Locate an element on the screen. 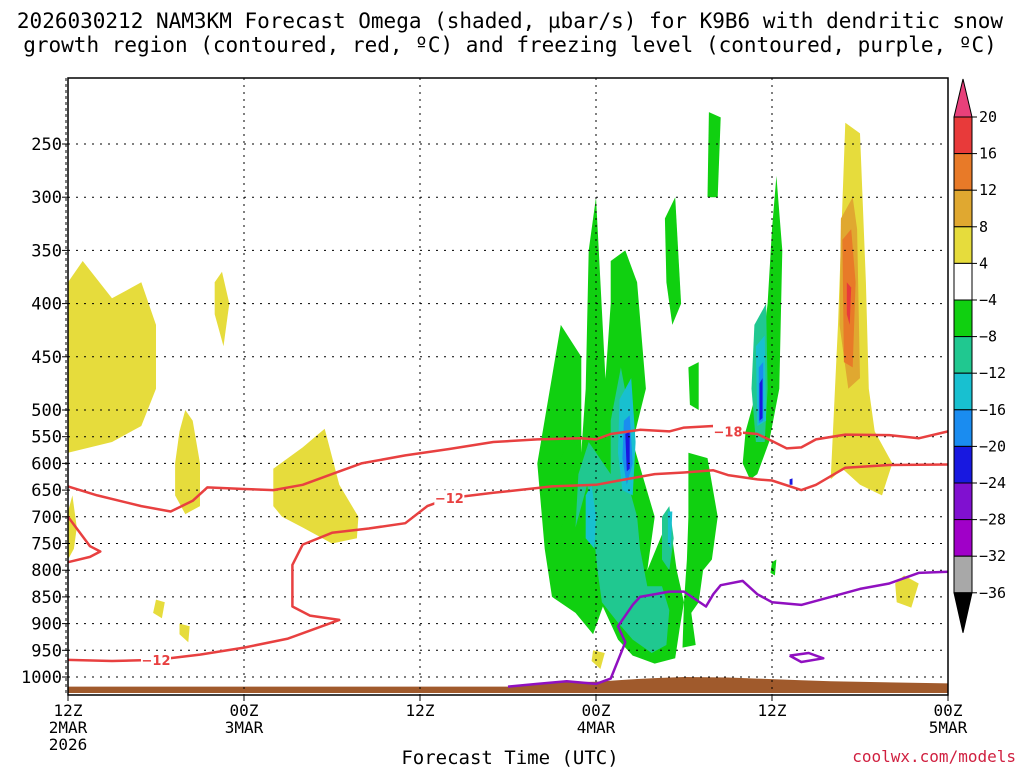 This screenshot has width=1024, height=768. x-tick-label: 2MAR is located at coordinates (68, 727).